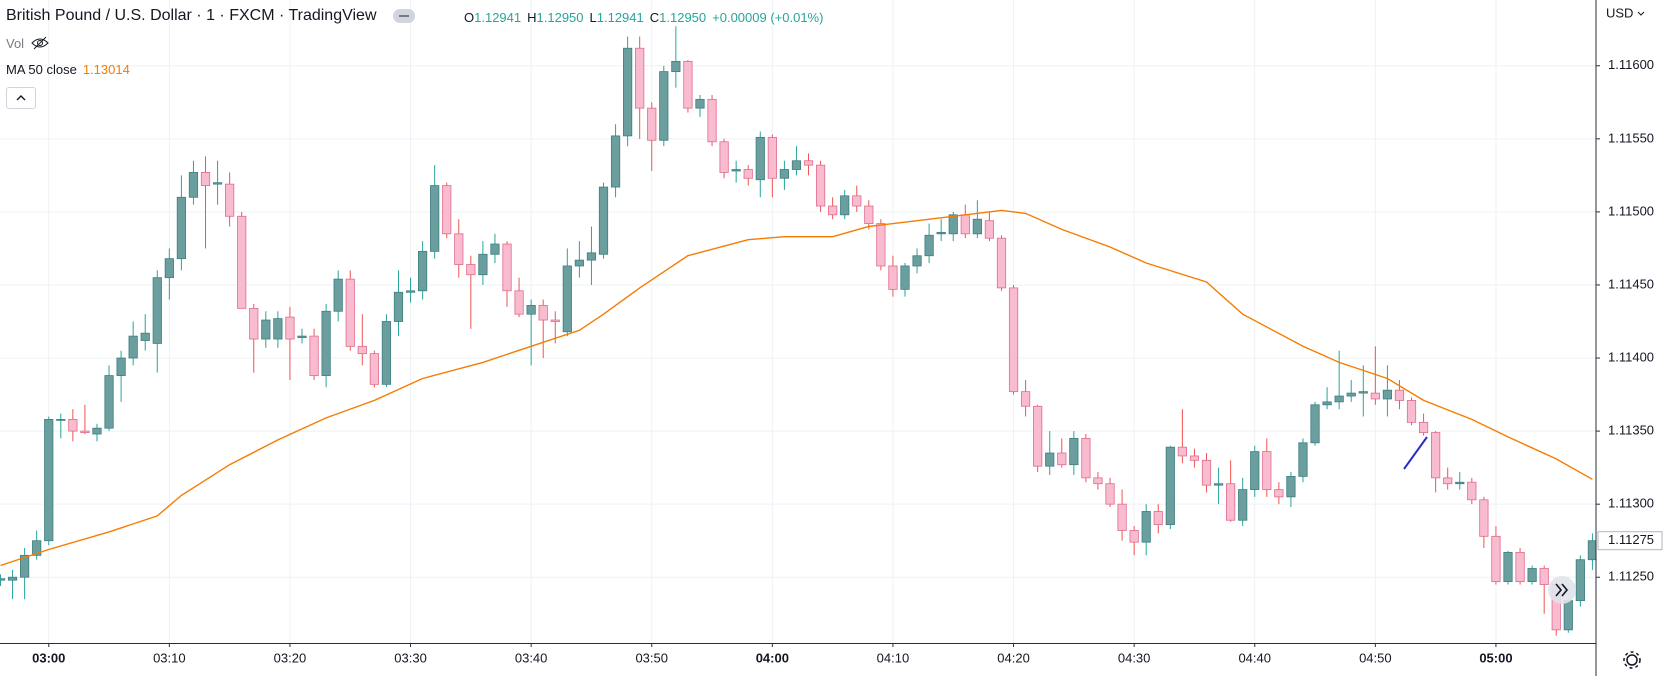  What do you see at coordinates (1134, 657) in the screenshot?
I see `x-tick-label: 04:30` at bounding box center [1134, 657].